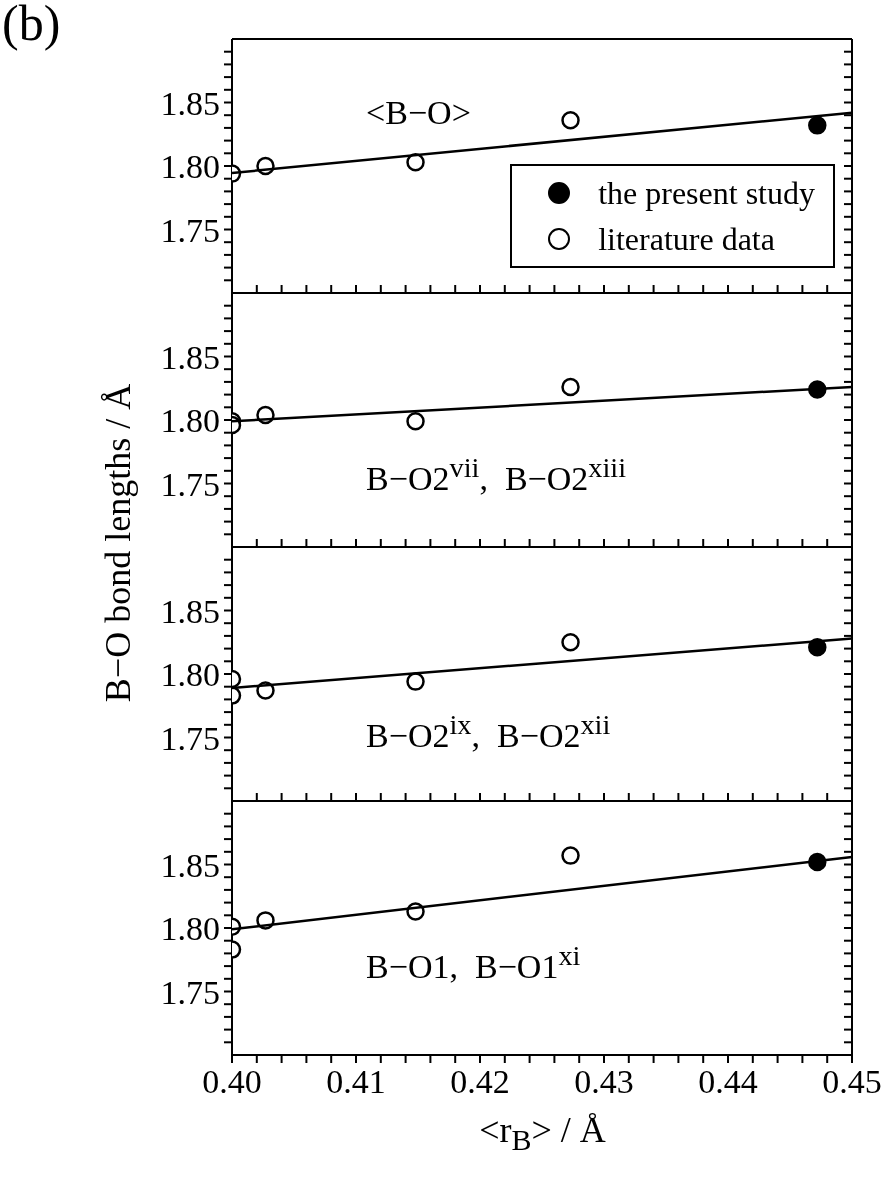 The height and width of the screenshot is (1188, 889). I want to click on x-tick-label: 0.44, so click(728, 1082).